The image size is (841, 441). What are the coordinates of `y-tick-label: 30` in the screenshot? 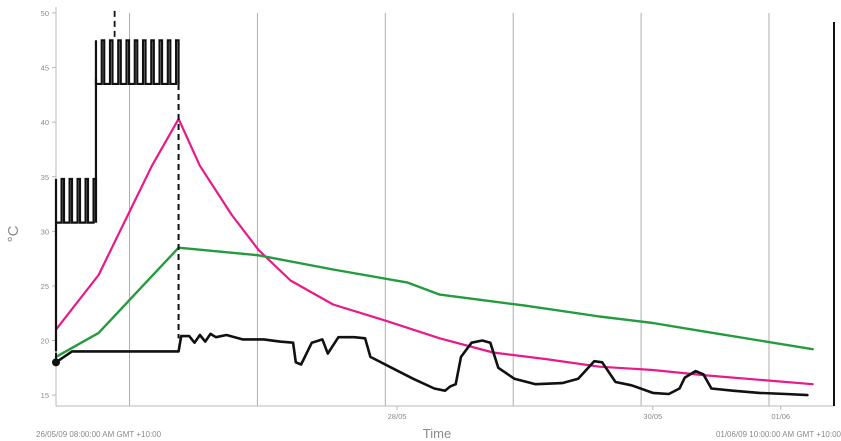 It's located at (45, 231).